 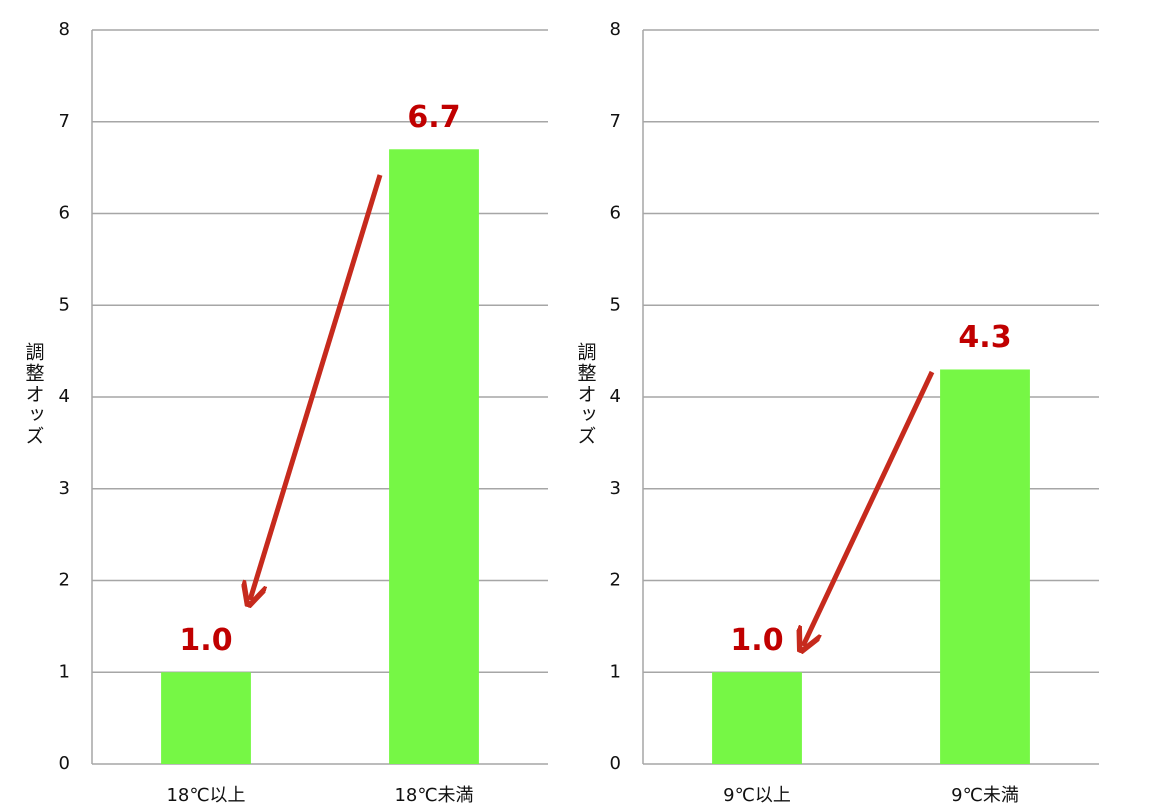 I want to click on value-label: 6.7, so click(x=433, y=117).